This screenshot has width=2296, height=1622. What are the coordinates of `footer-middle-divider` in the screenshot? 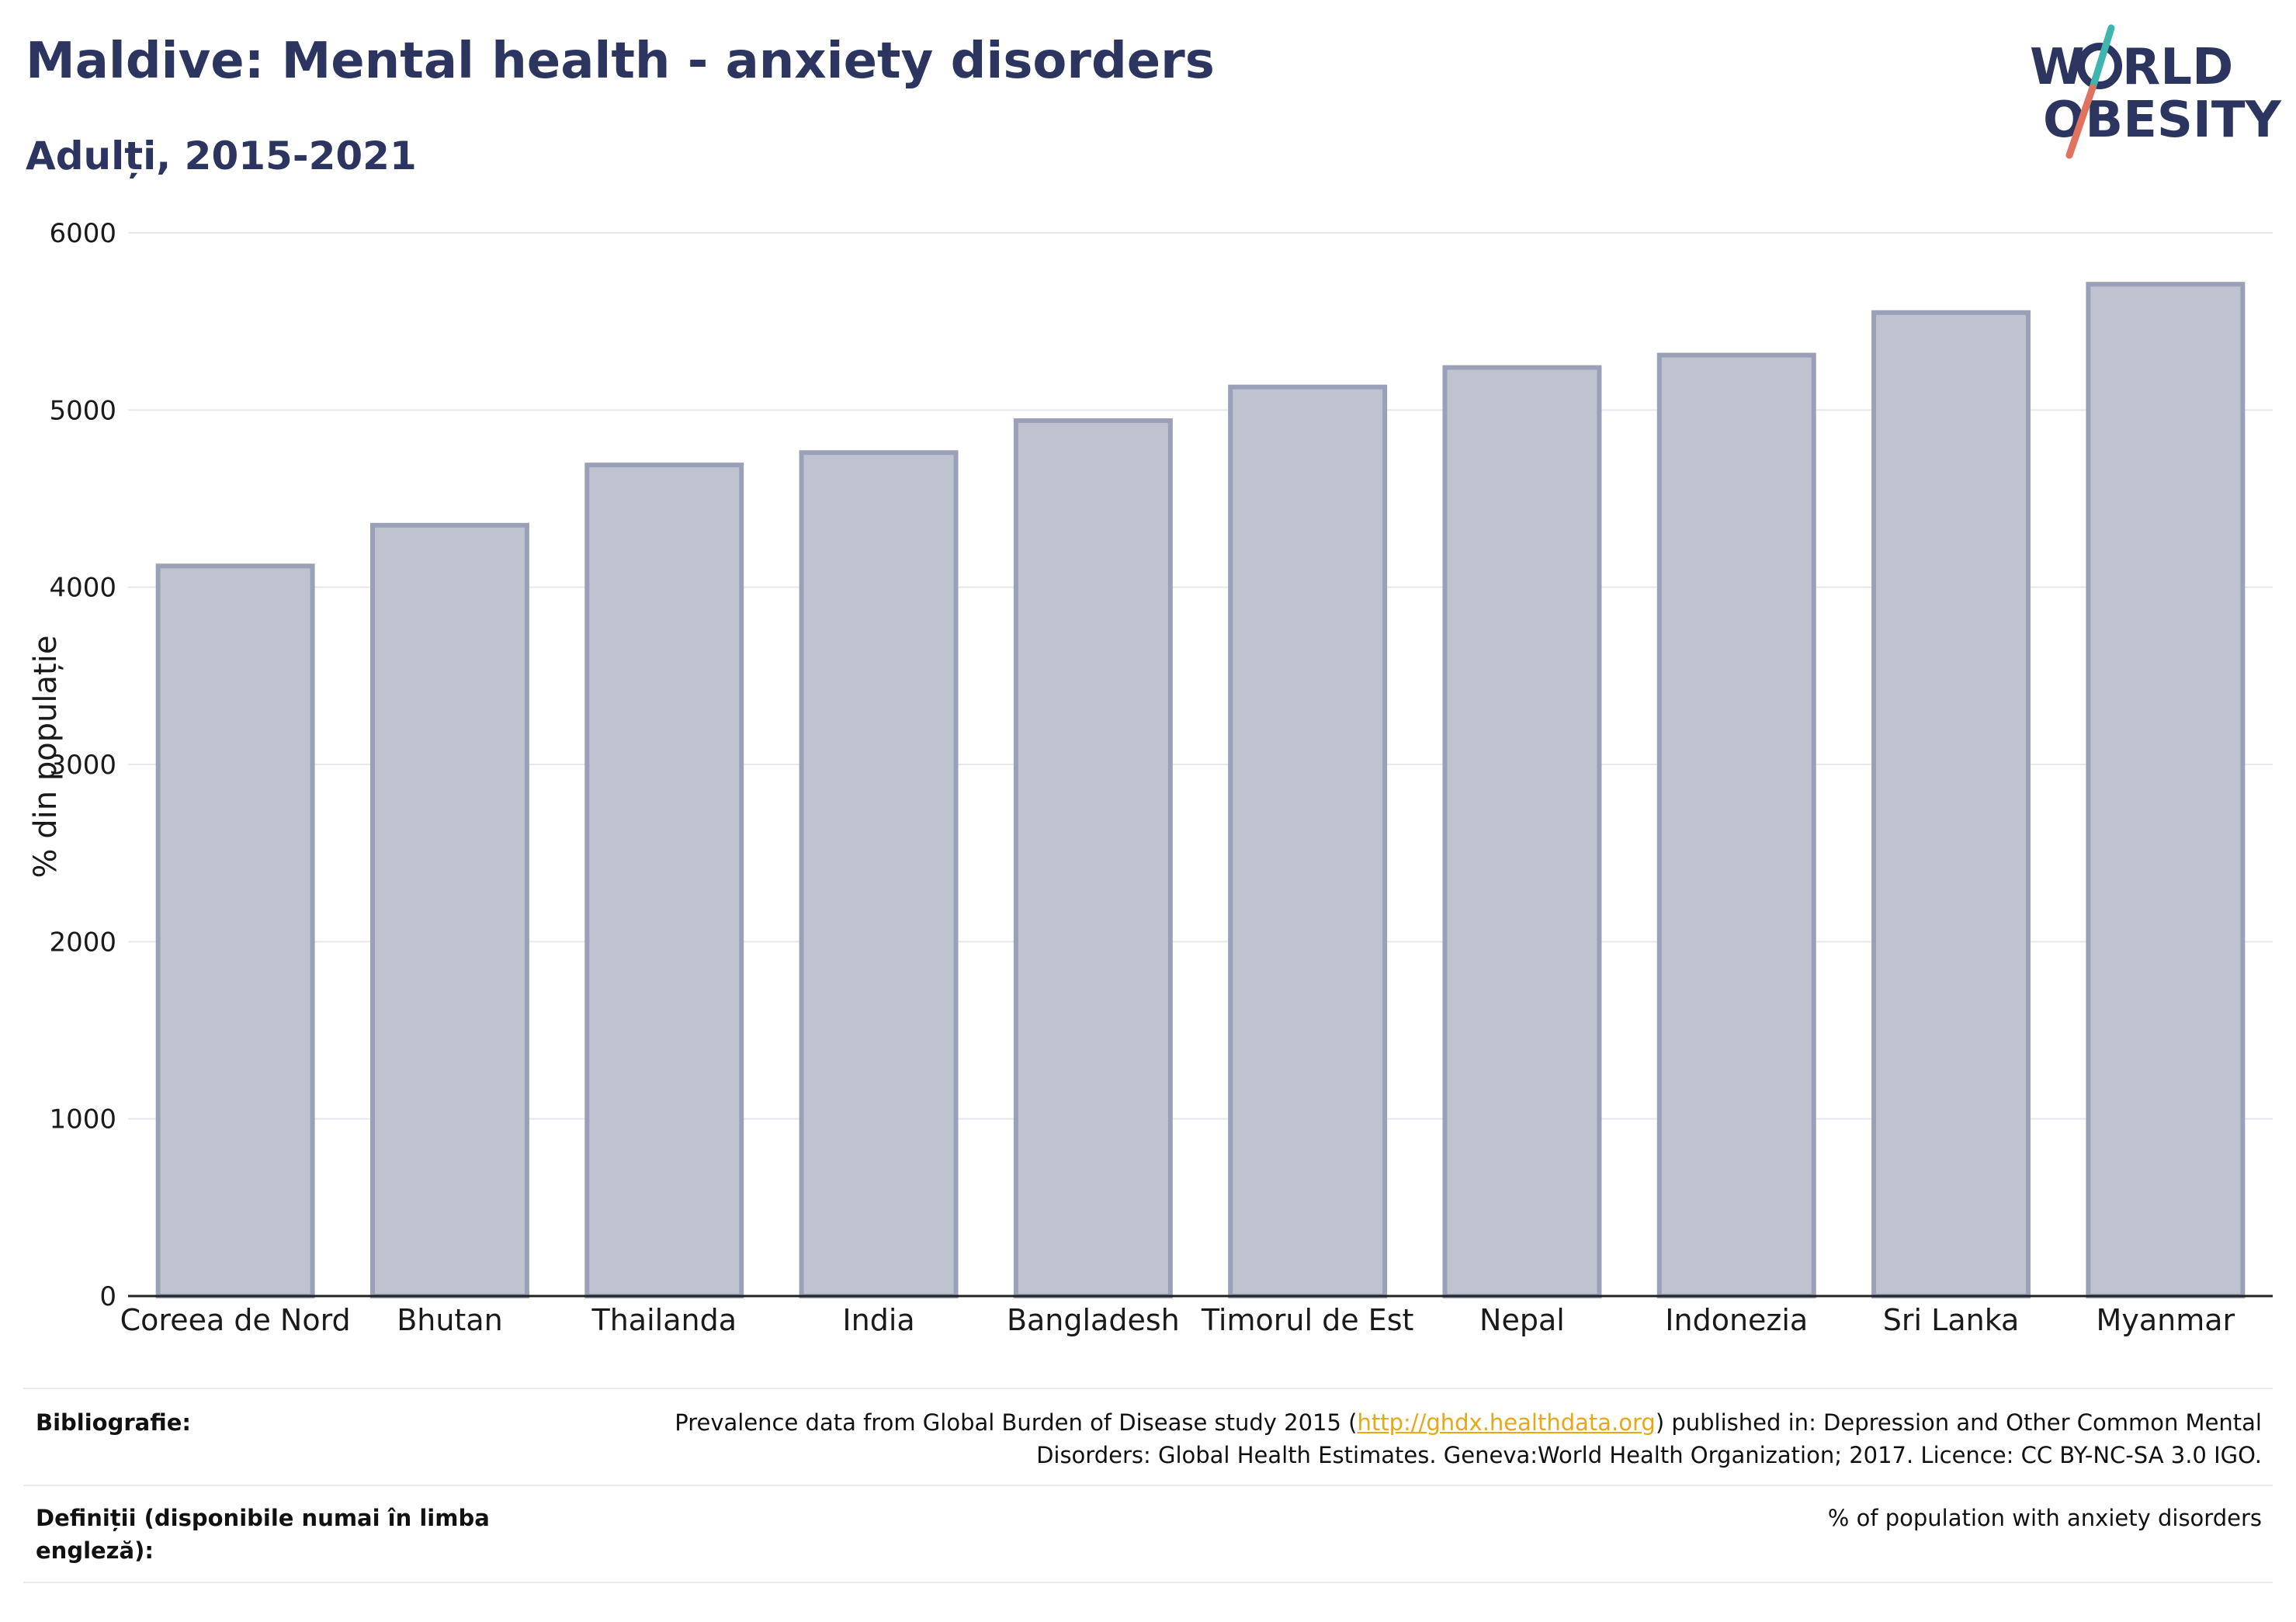 It's located at (1148, 1485).